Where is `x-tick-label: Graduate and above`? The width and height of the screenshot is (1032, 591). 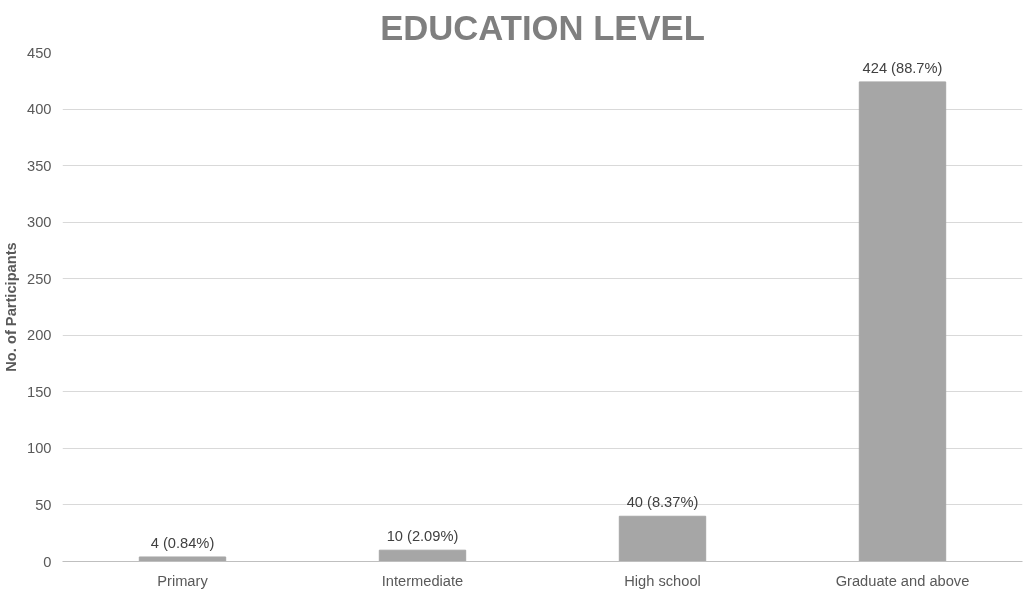 x-tick-label: Graduate and above is located at coordinates (902, 580).